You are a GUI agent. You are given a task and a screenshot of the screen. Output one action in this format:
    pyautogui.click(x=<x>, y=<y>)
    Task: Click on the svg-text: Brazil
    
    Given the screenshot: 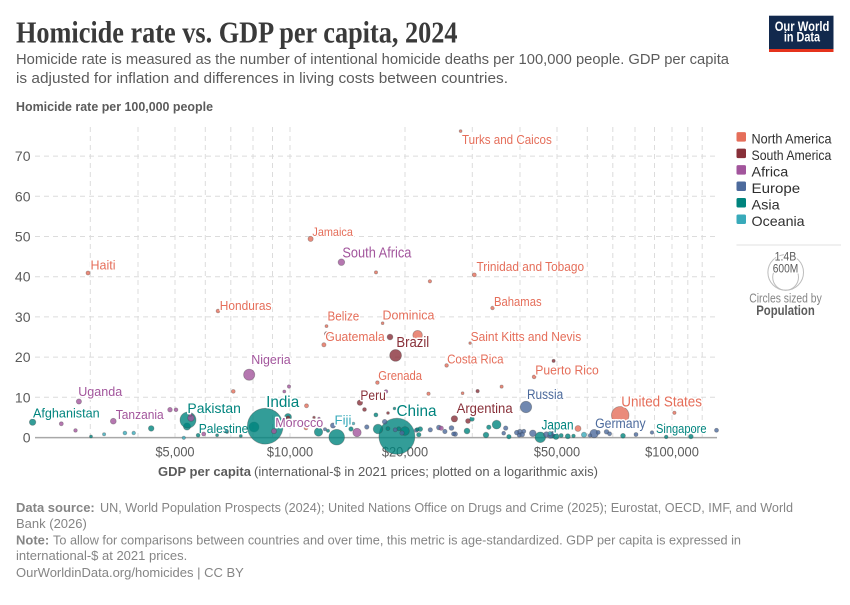 What is the action you would take?
    pyautogui.click(x=412, y=343)
    